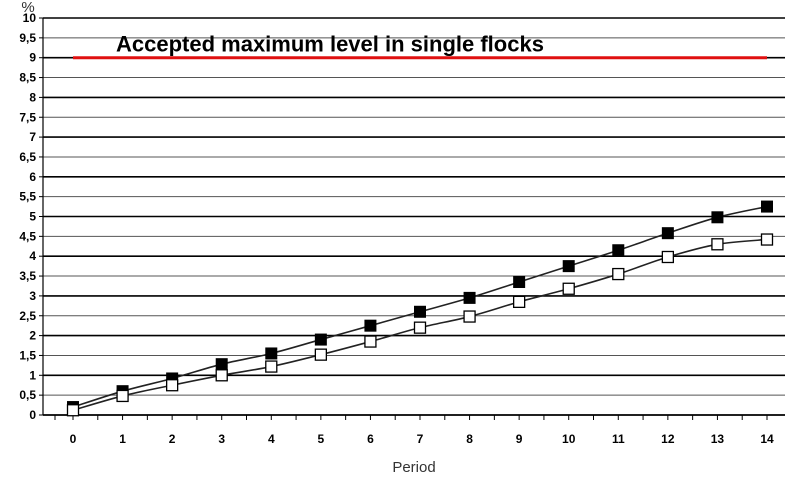 This screenshot has width=786, height=477. I want to click on x-tick-label: 4, so click(271, 439).